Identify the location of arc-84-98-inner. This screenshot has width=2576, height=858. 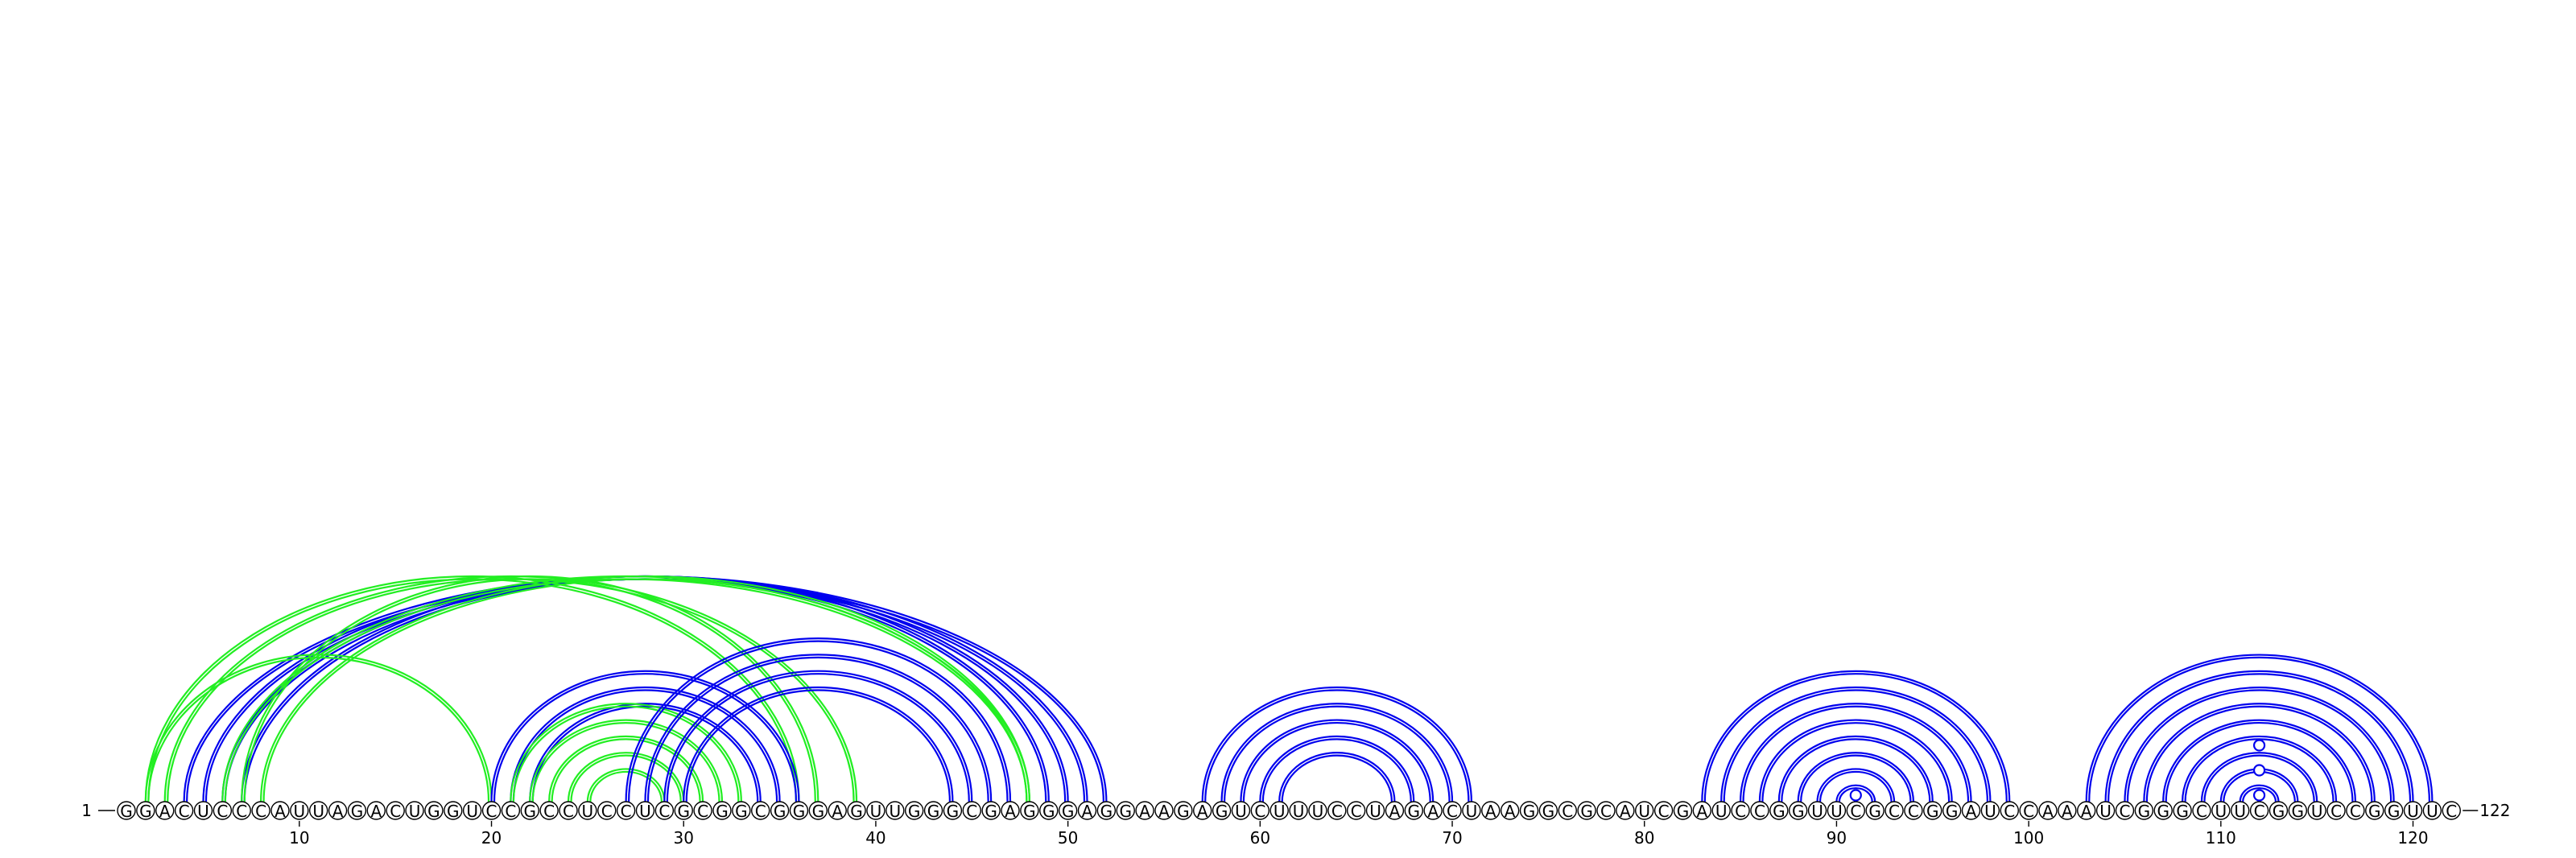
(1855, 746).